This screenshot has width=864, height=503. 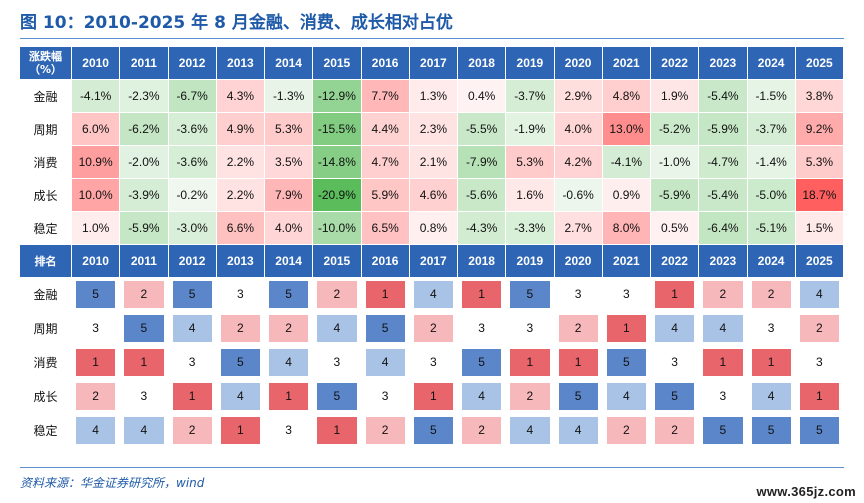 I want to click on return-cell: -6.4%, so click(x=723, y=228).